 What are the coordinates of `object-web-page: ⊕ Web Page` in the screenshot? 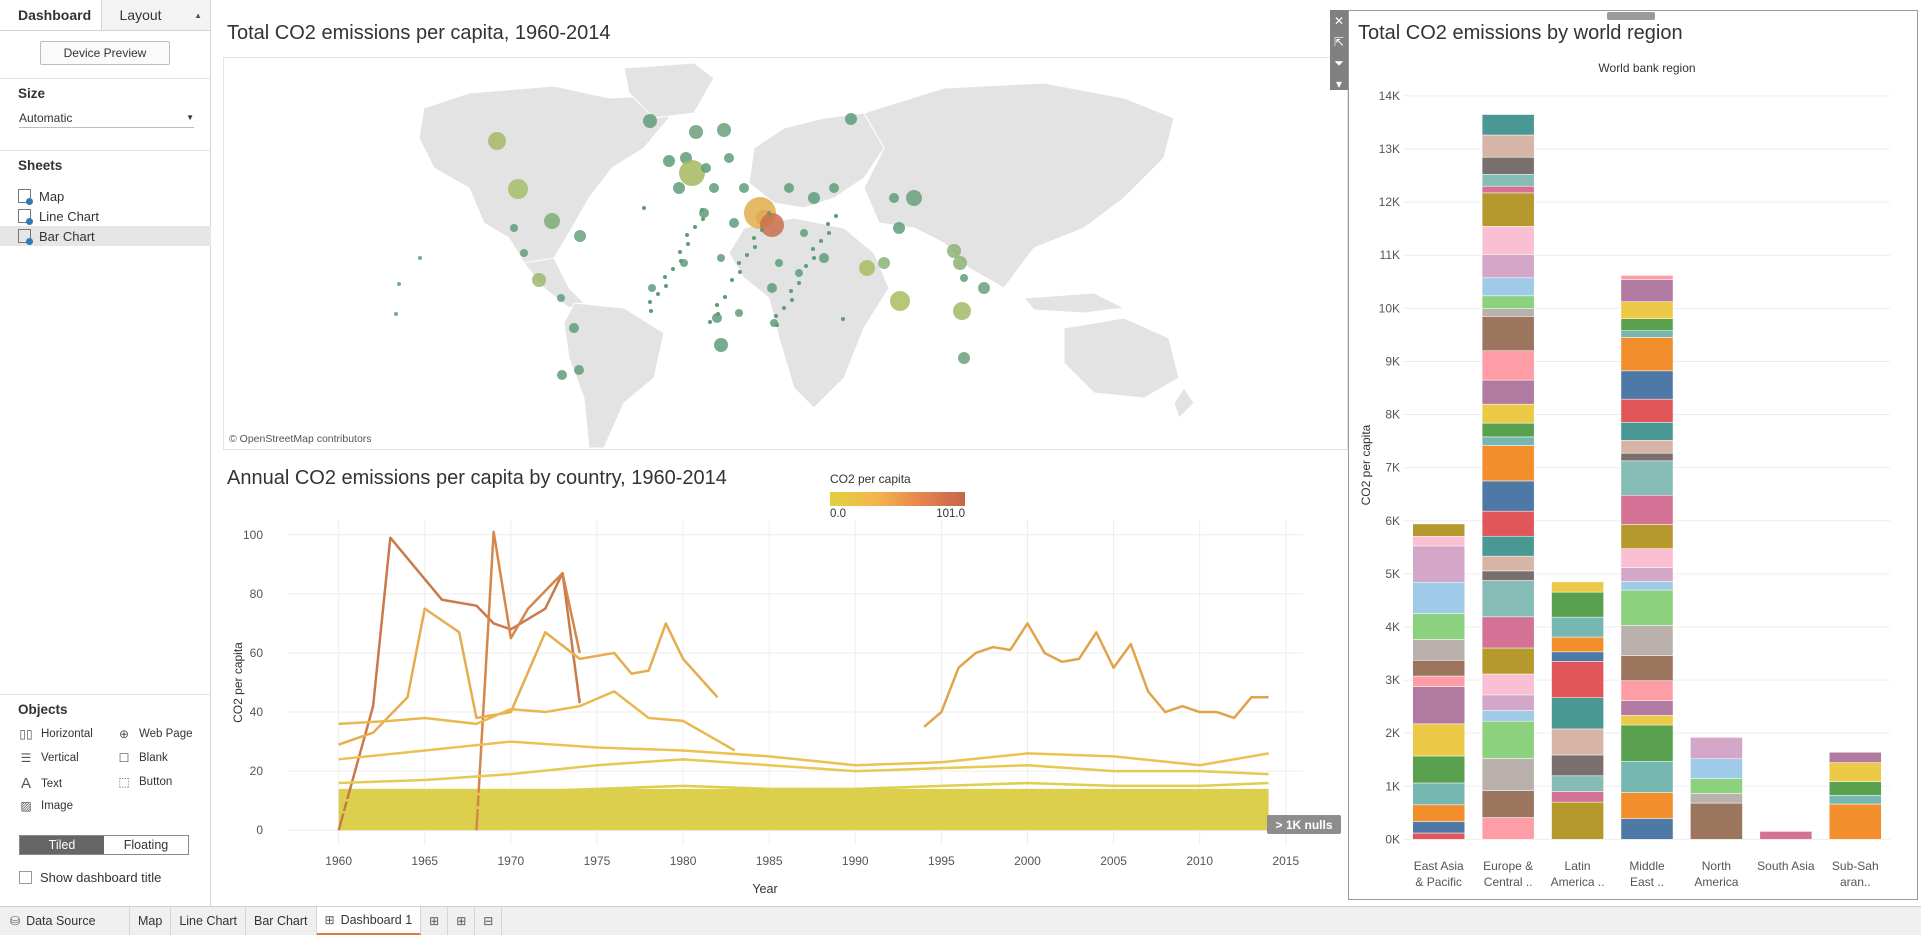 It's located at (155, 734).